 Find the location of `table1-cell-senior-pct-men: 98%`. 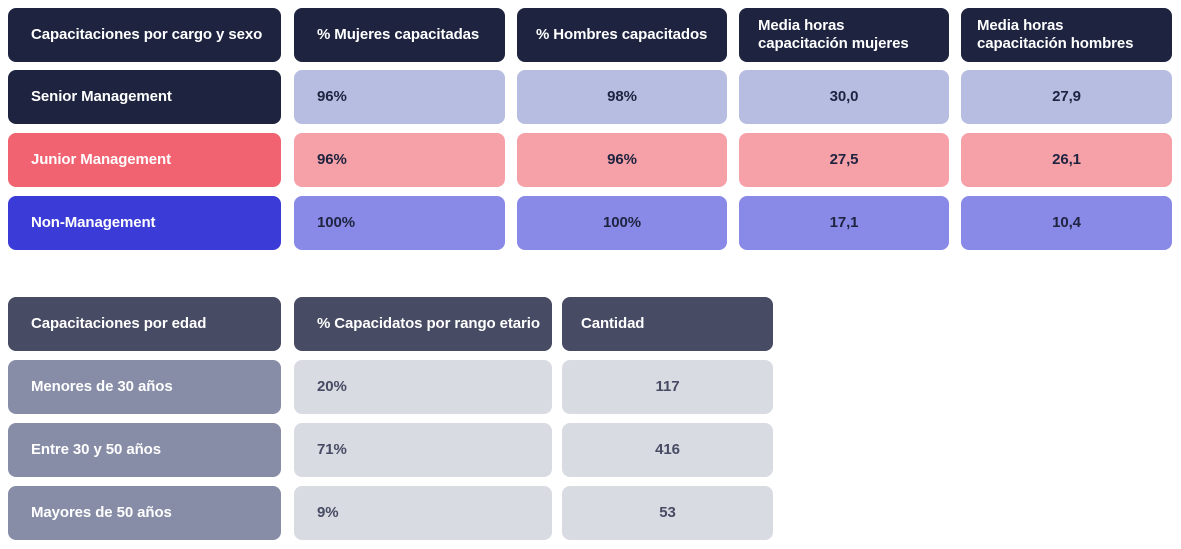

table1-cell-senior-pct-men: 98% is located at coordinates (622, 97).